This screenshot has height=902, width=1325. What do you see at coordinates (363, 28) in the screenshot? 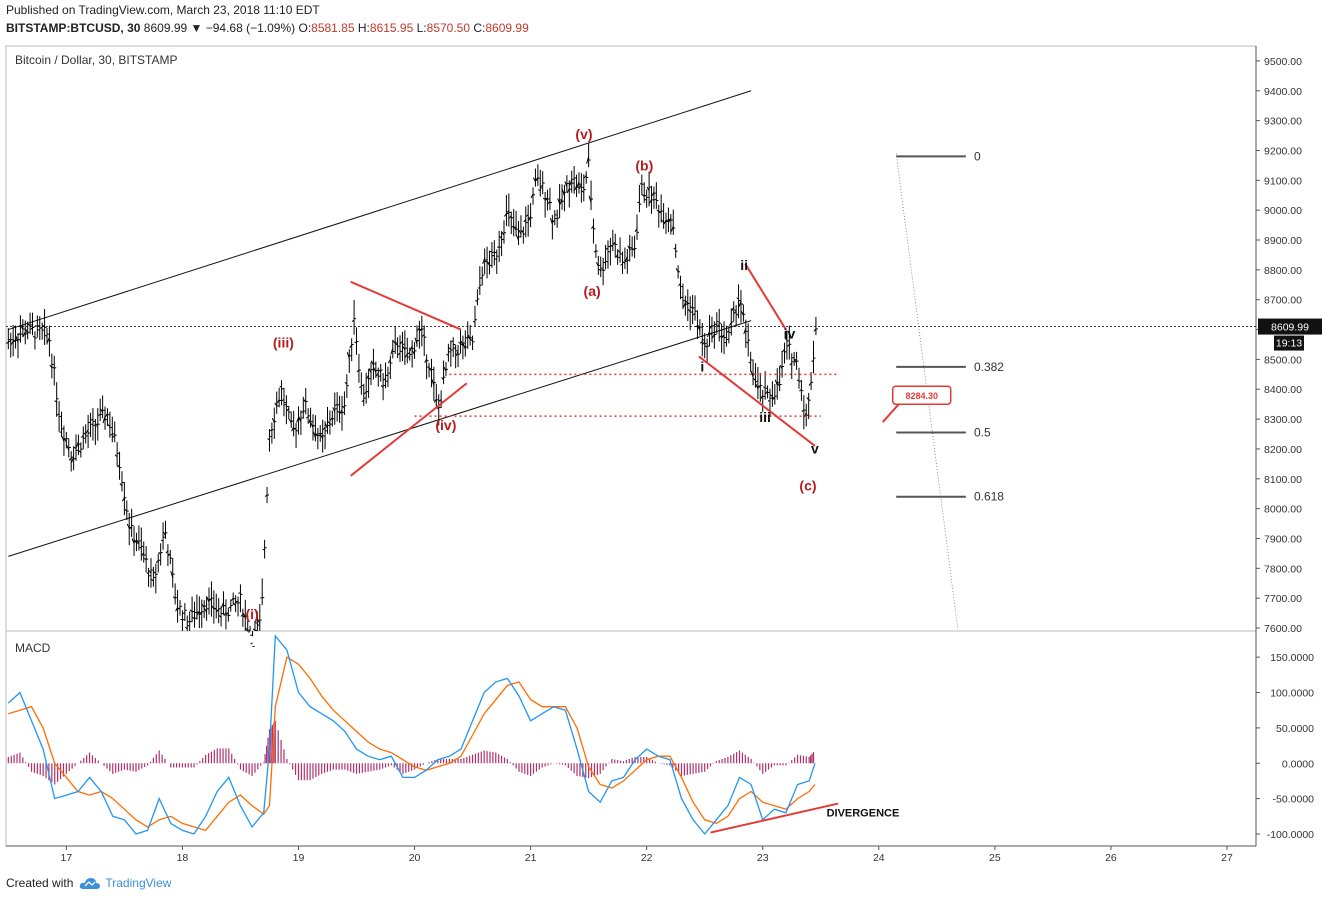
I see `high-label: H:` at bounding box center [363, 28].